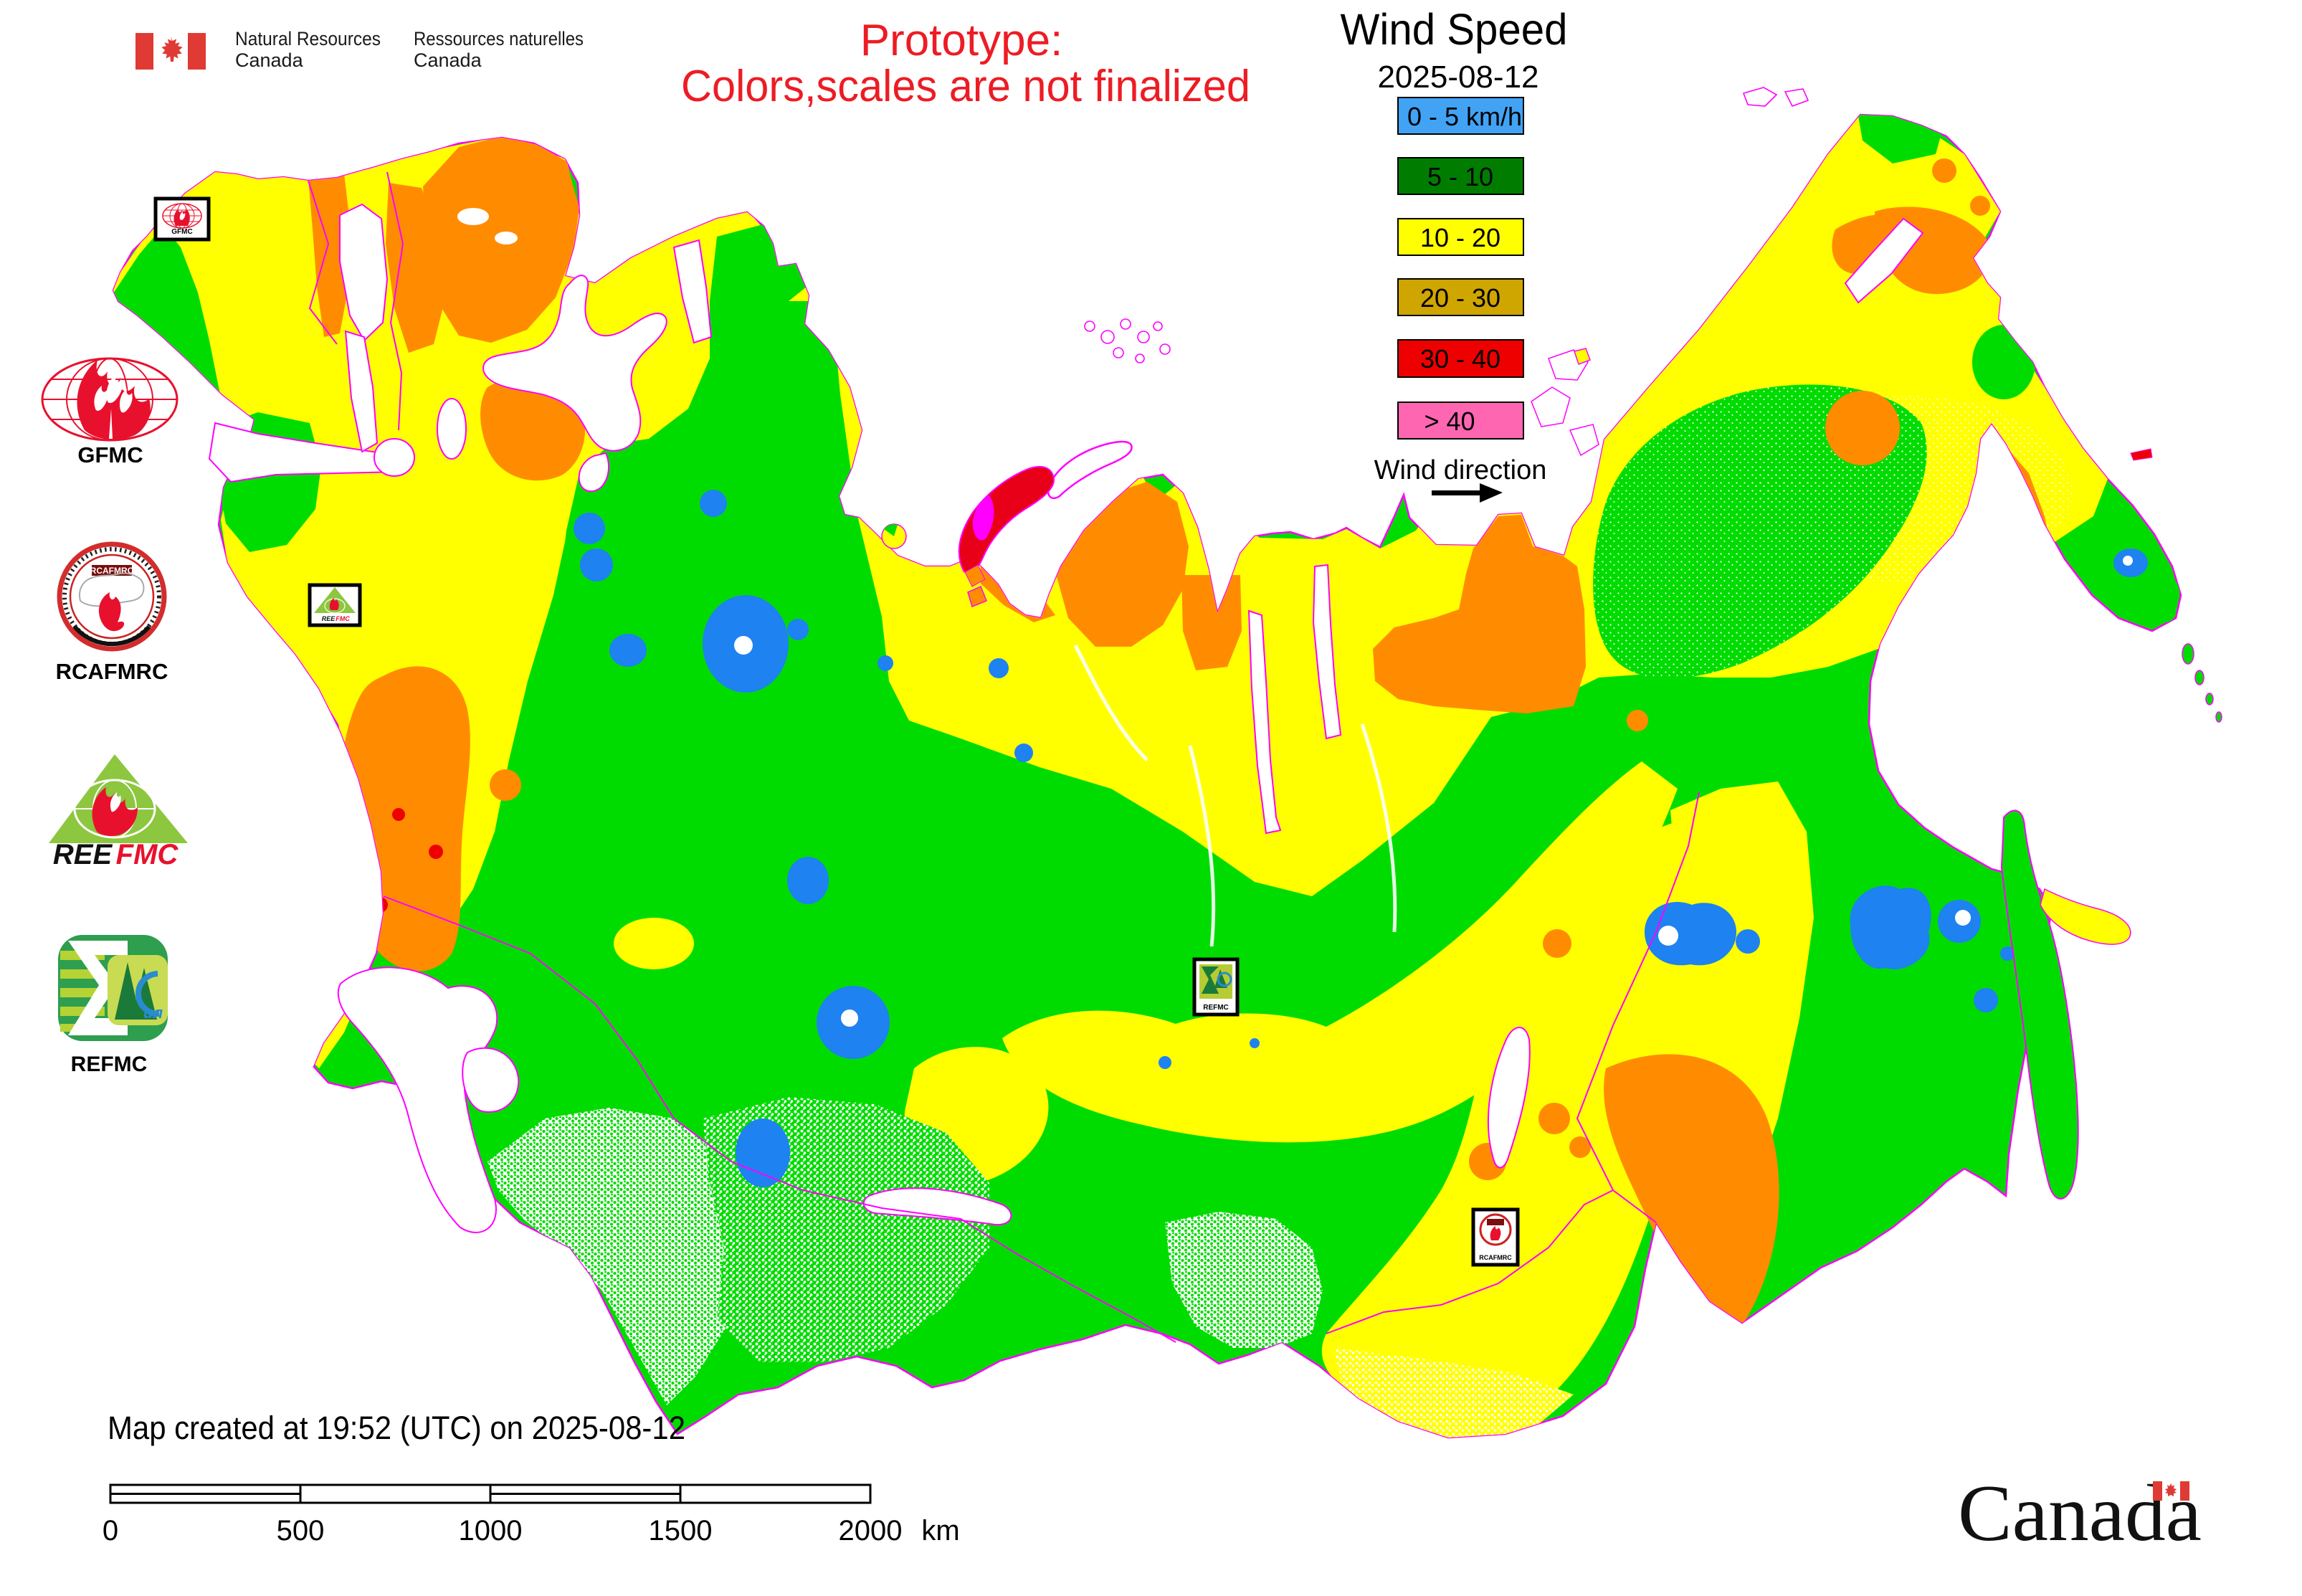  I want to click on svg-text: Prototype:, so click(961, 40).